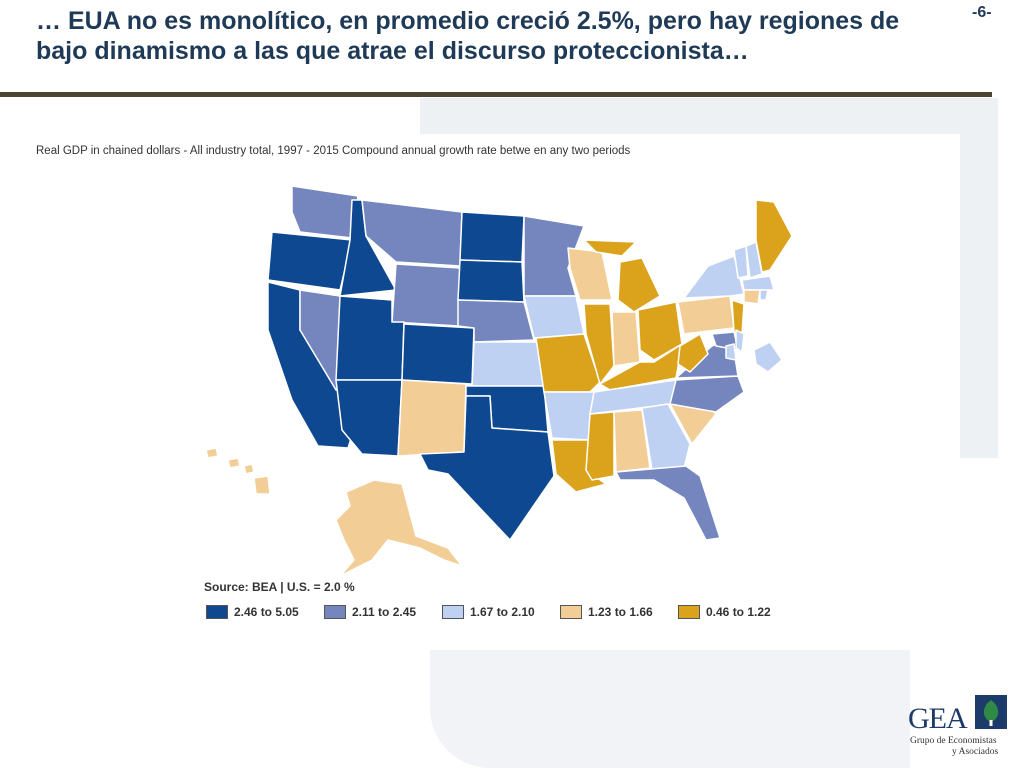 The image size is (1024, 768). I want to click on state-massachusetts, so click(758, 283).